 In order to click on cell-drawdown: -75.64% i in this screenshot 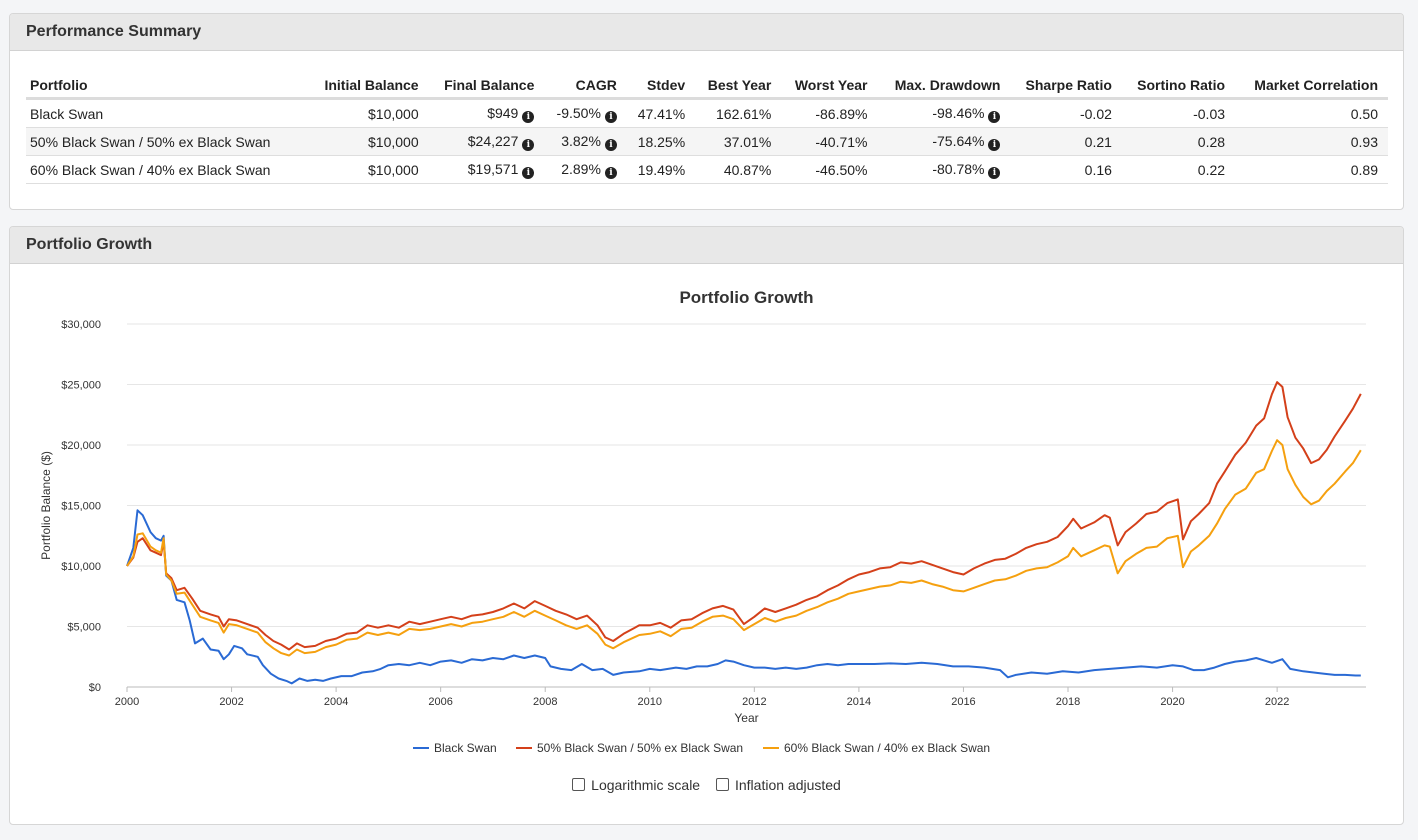, I will do `click(944, 141)`.